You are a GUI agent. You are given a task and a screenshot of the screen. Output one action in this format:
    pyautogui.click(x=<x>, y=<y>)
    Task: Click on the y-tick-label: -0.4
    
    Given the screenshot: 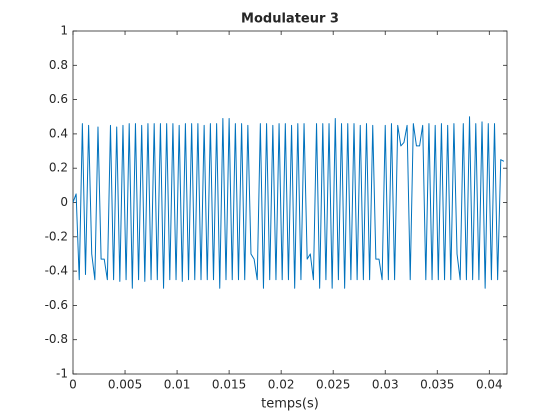 What is the action you would take?
    pyautogui.click(x=56, y=271)
    